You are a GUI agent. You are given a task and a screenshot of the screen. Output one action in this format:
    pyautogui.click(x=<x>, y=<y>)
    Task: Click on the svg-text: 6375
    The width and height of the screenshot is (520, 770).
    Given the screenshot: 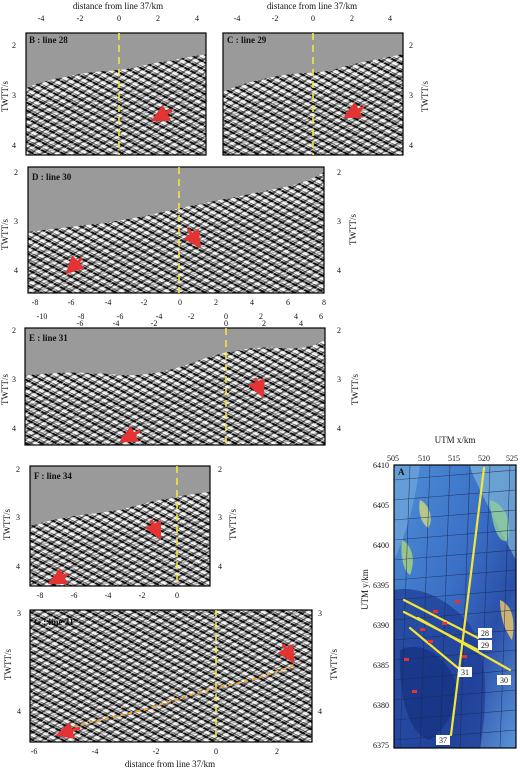 What is the action you would take?
    pyautogui.click(x=381, y=745)
    